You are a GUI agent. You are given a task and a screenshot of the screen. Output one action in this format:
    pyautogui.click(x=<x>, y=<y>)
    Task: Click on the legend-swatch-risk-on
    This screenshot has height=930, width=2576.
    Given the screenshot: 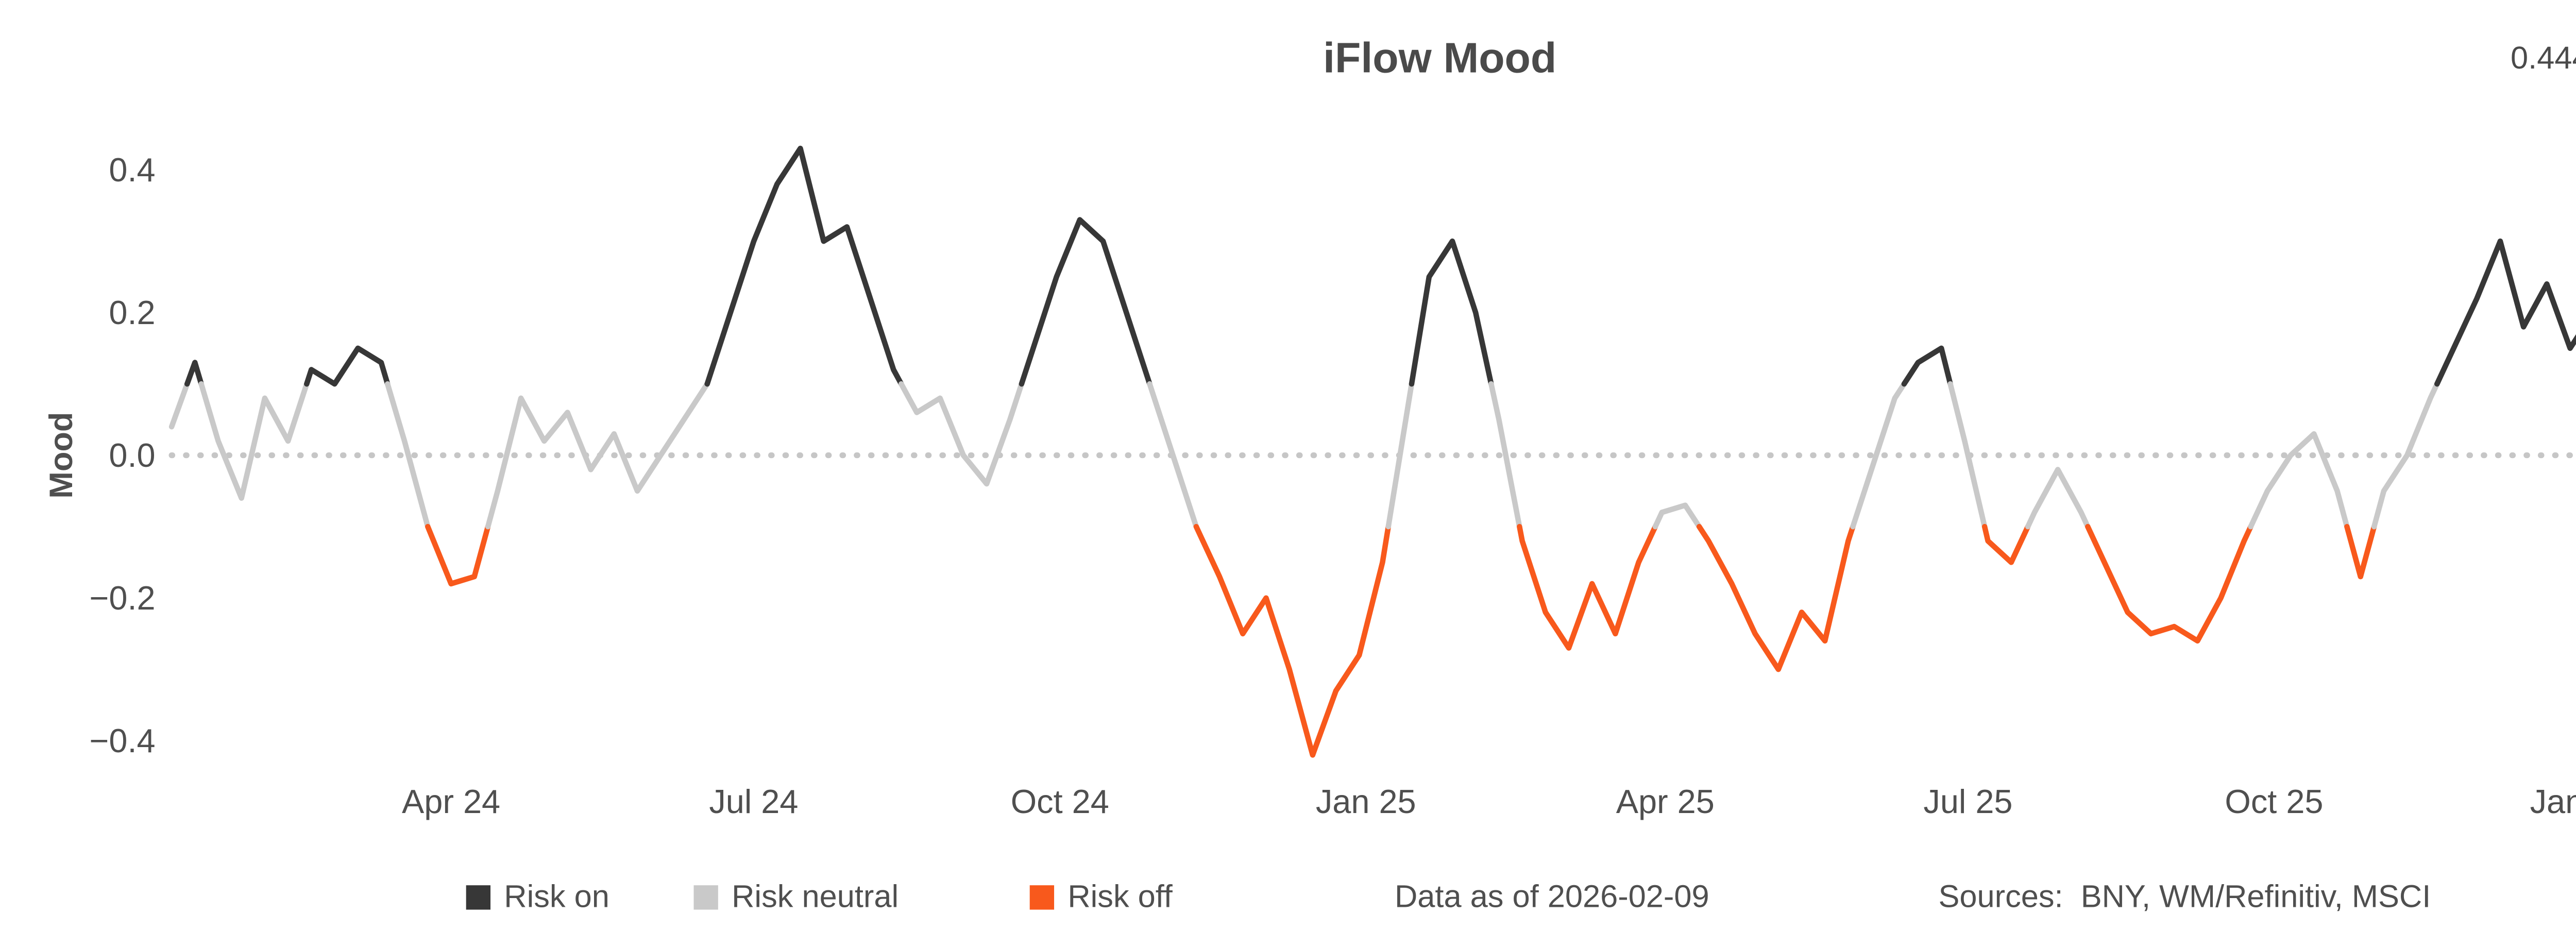 What is the action you would take?
    pyautogui.click(x=478, y=897)
    